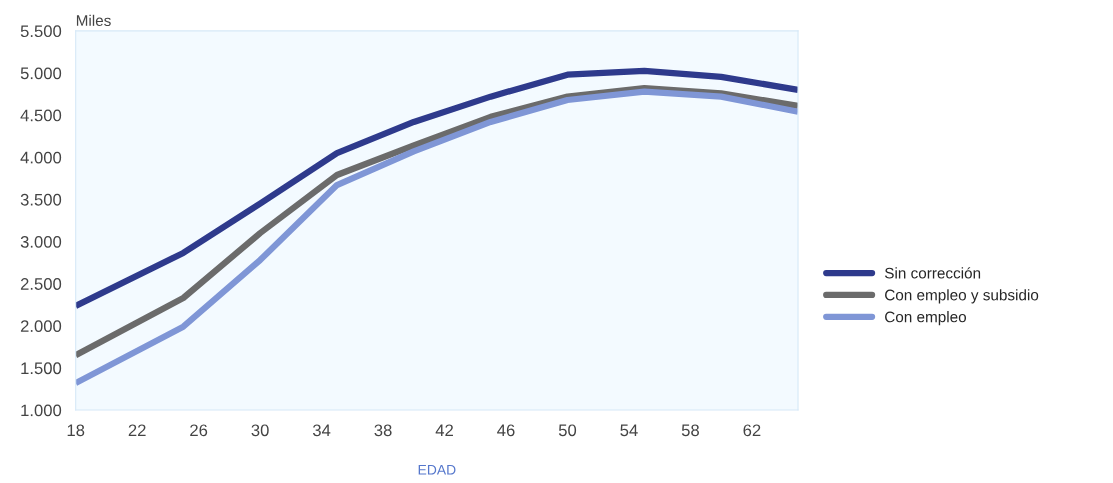 The width and height of the screenshot is (1113, 483). What do you see at coordinates (41, 326) in the screenshot?
I see `y-tick-label: 2.000` at bounding box center [41, 326].